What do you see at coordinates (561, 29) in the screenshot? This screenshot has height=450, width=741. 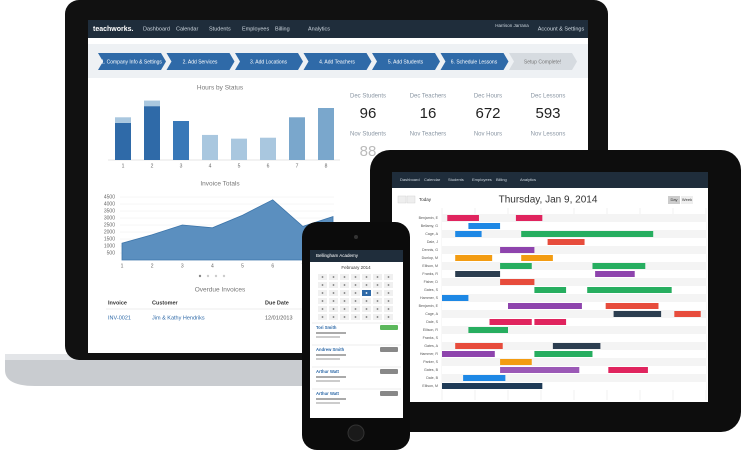 I see `account-link: Account & Settings` at bounding box center [561, 29].